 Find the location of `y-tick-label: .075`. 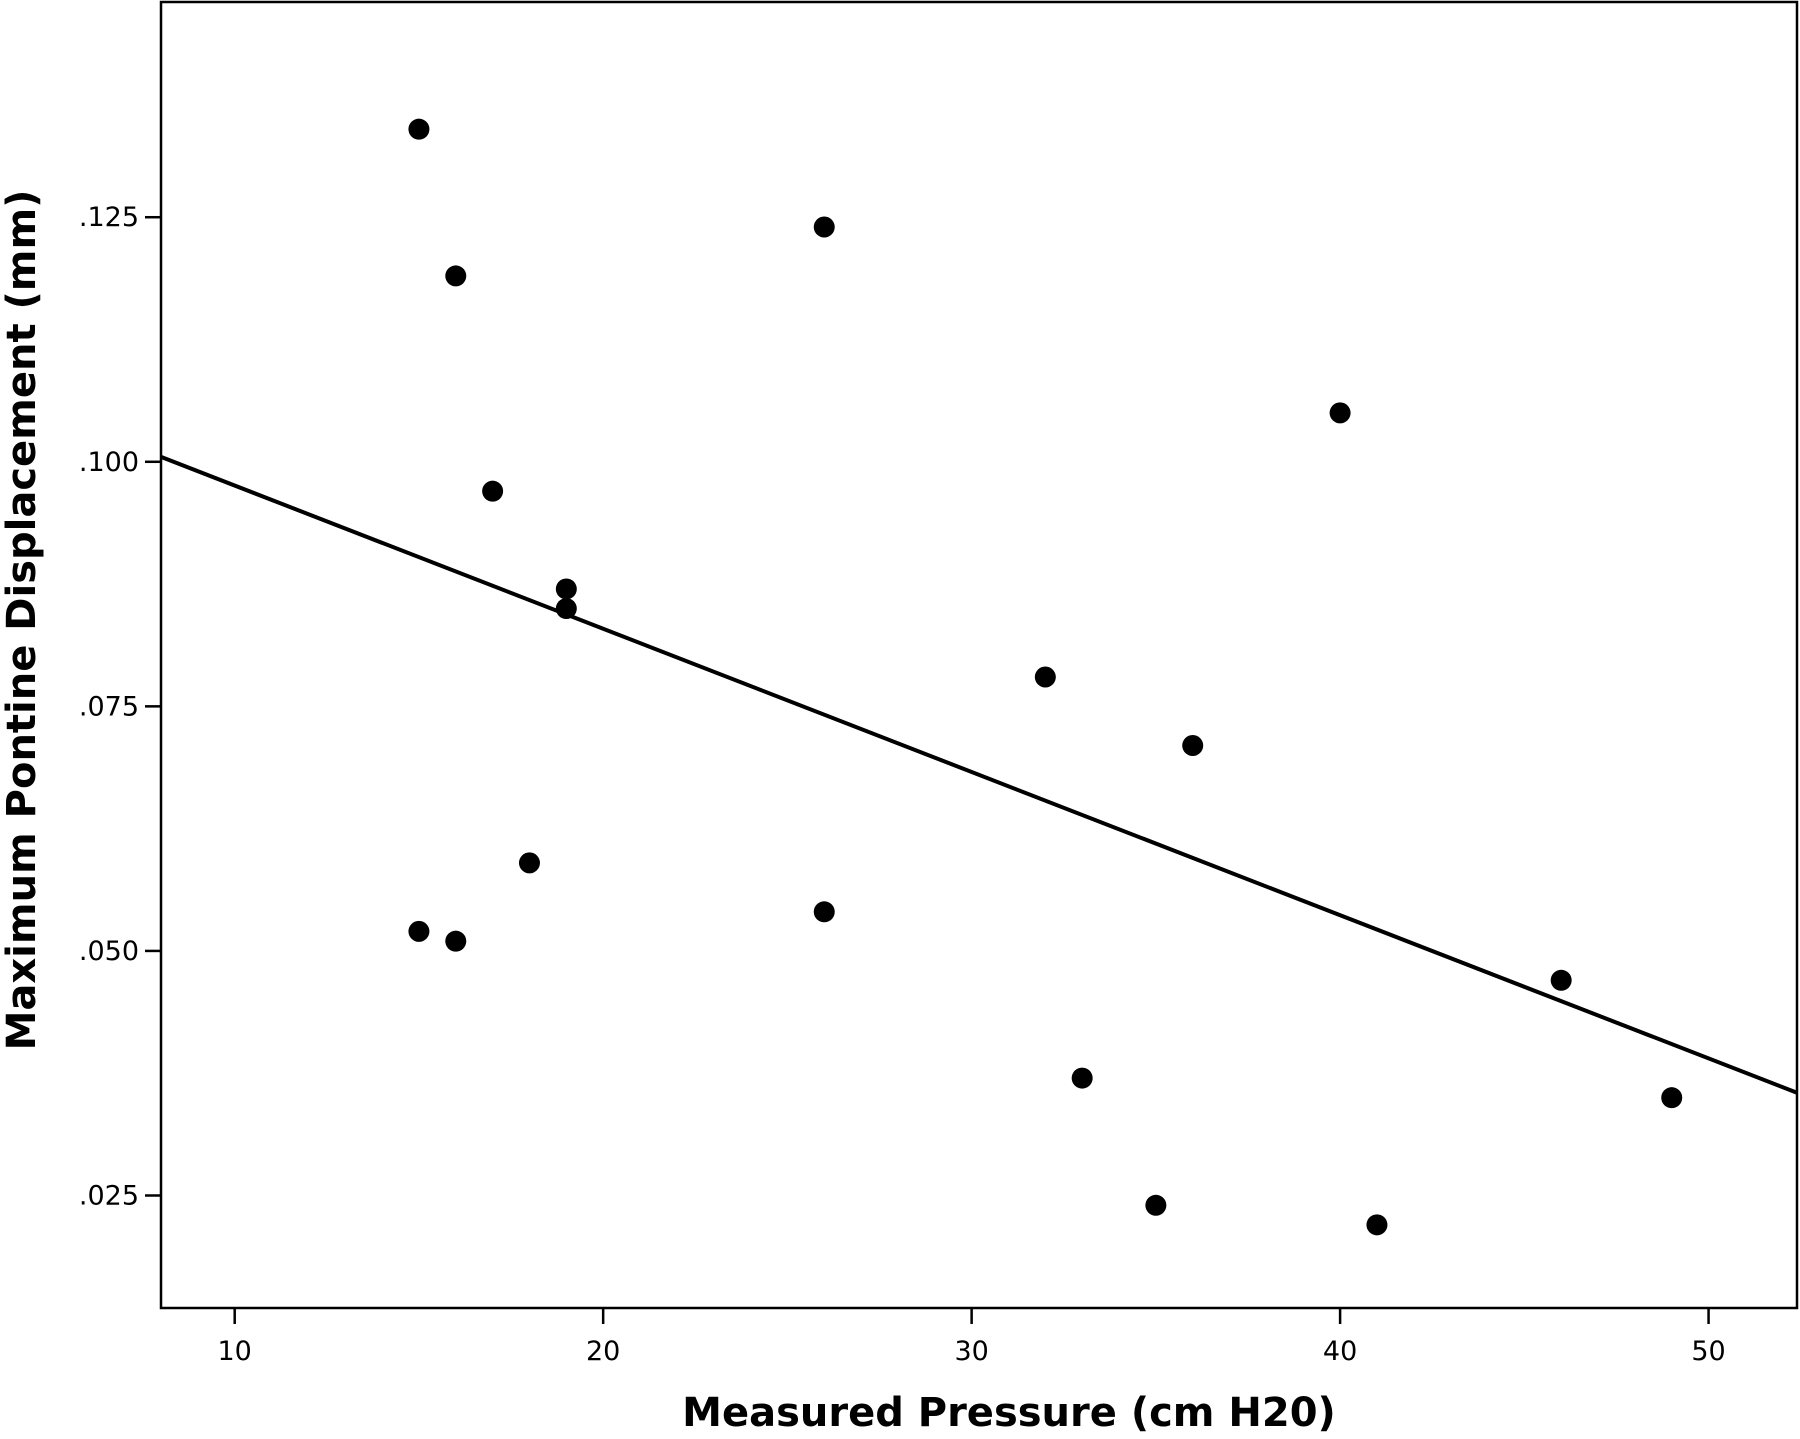

y-tick-label: .075 is located at coordinates (109, 706).